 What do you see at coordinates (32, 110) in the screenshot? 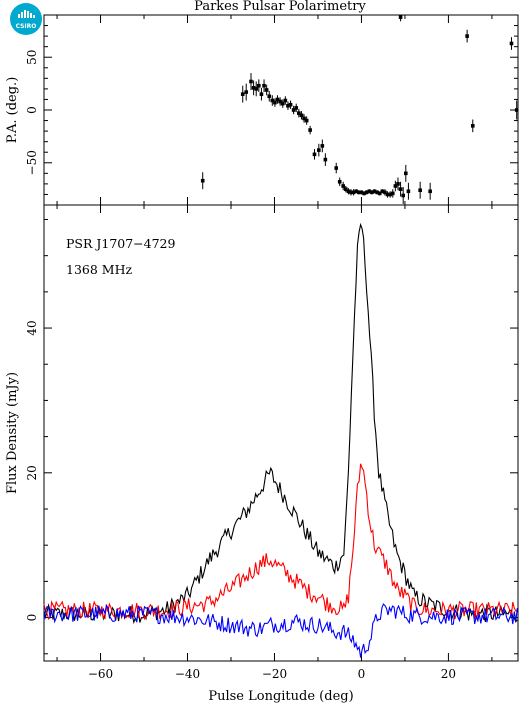
I see `pa-y-tick-label: 0` at bounding box center [32, 110].